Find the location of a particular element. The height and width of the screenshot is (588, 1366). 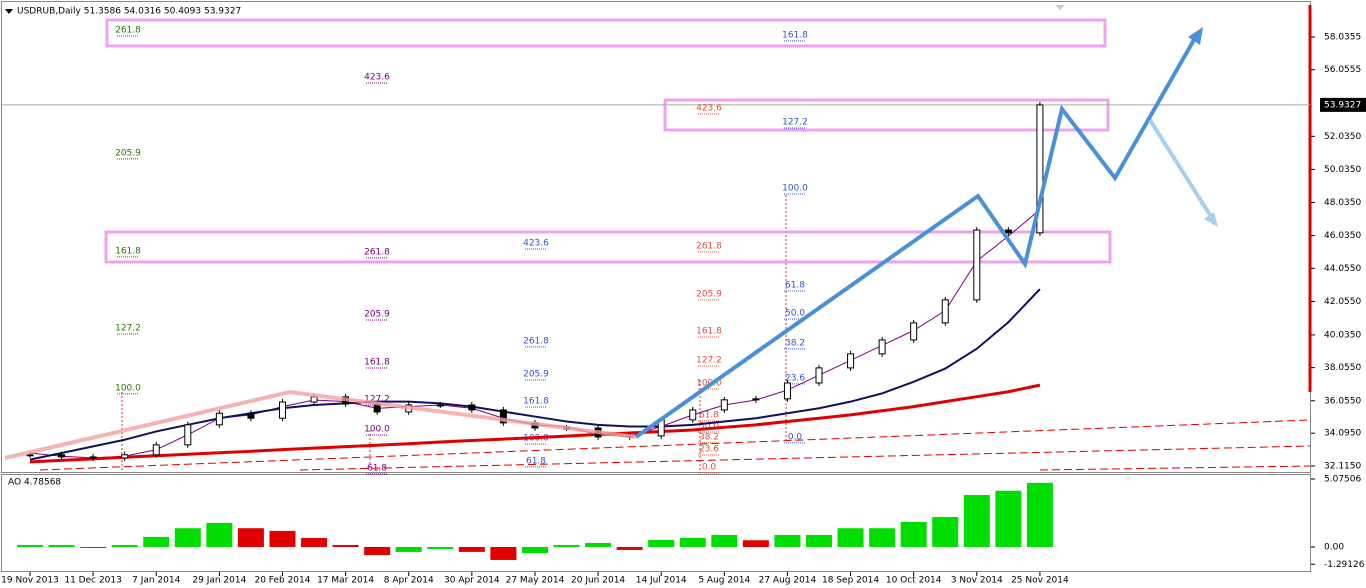

x-tick-label: 27 Aug 2014 is located at coordinates (788, 581).